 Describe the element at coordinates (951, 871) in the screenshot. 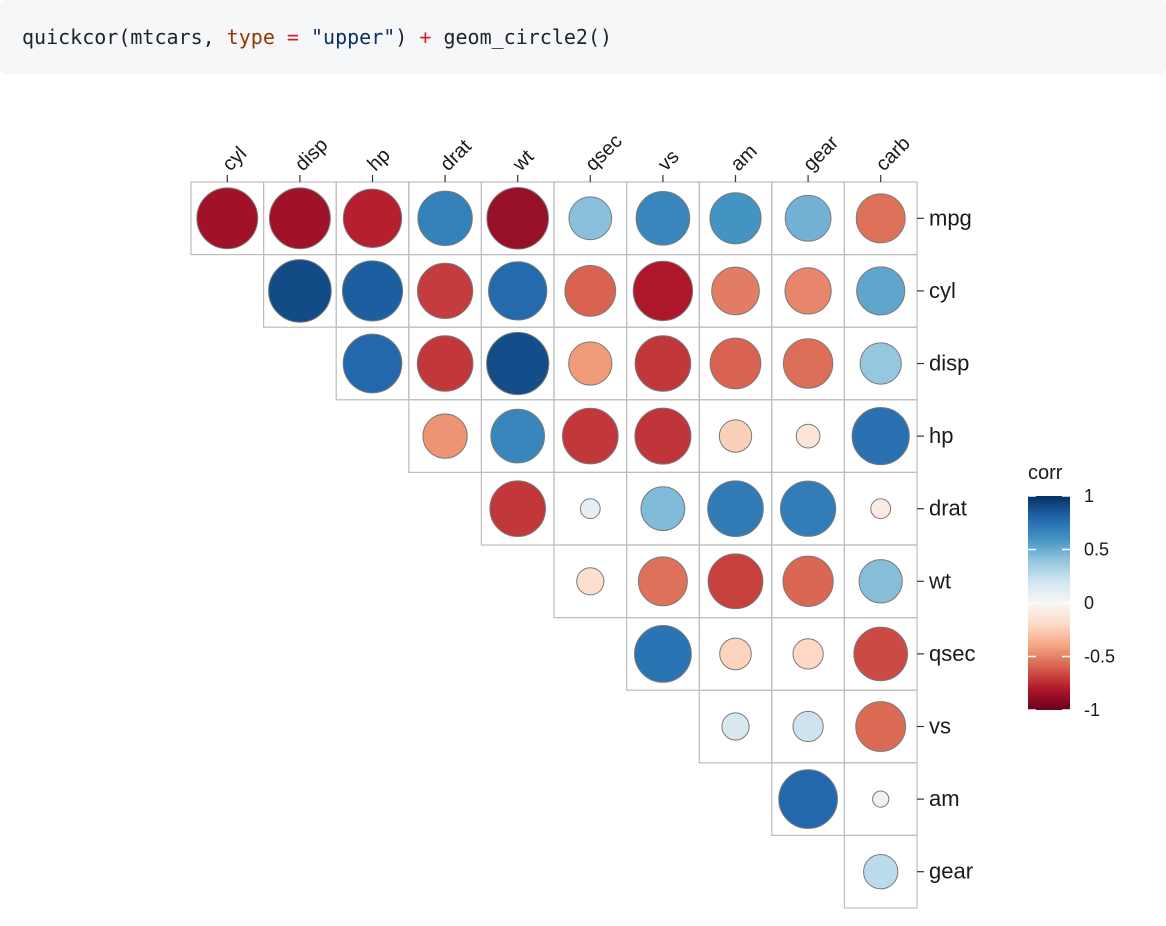

I see `y-tick-label-gear: gear` at that location.